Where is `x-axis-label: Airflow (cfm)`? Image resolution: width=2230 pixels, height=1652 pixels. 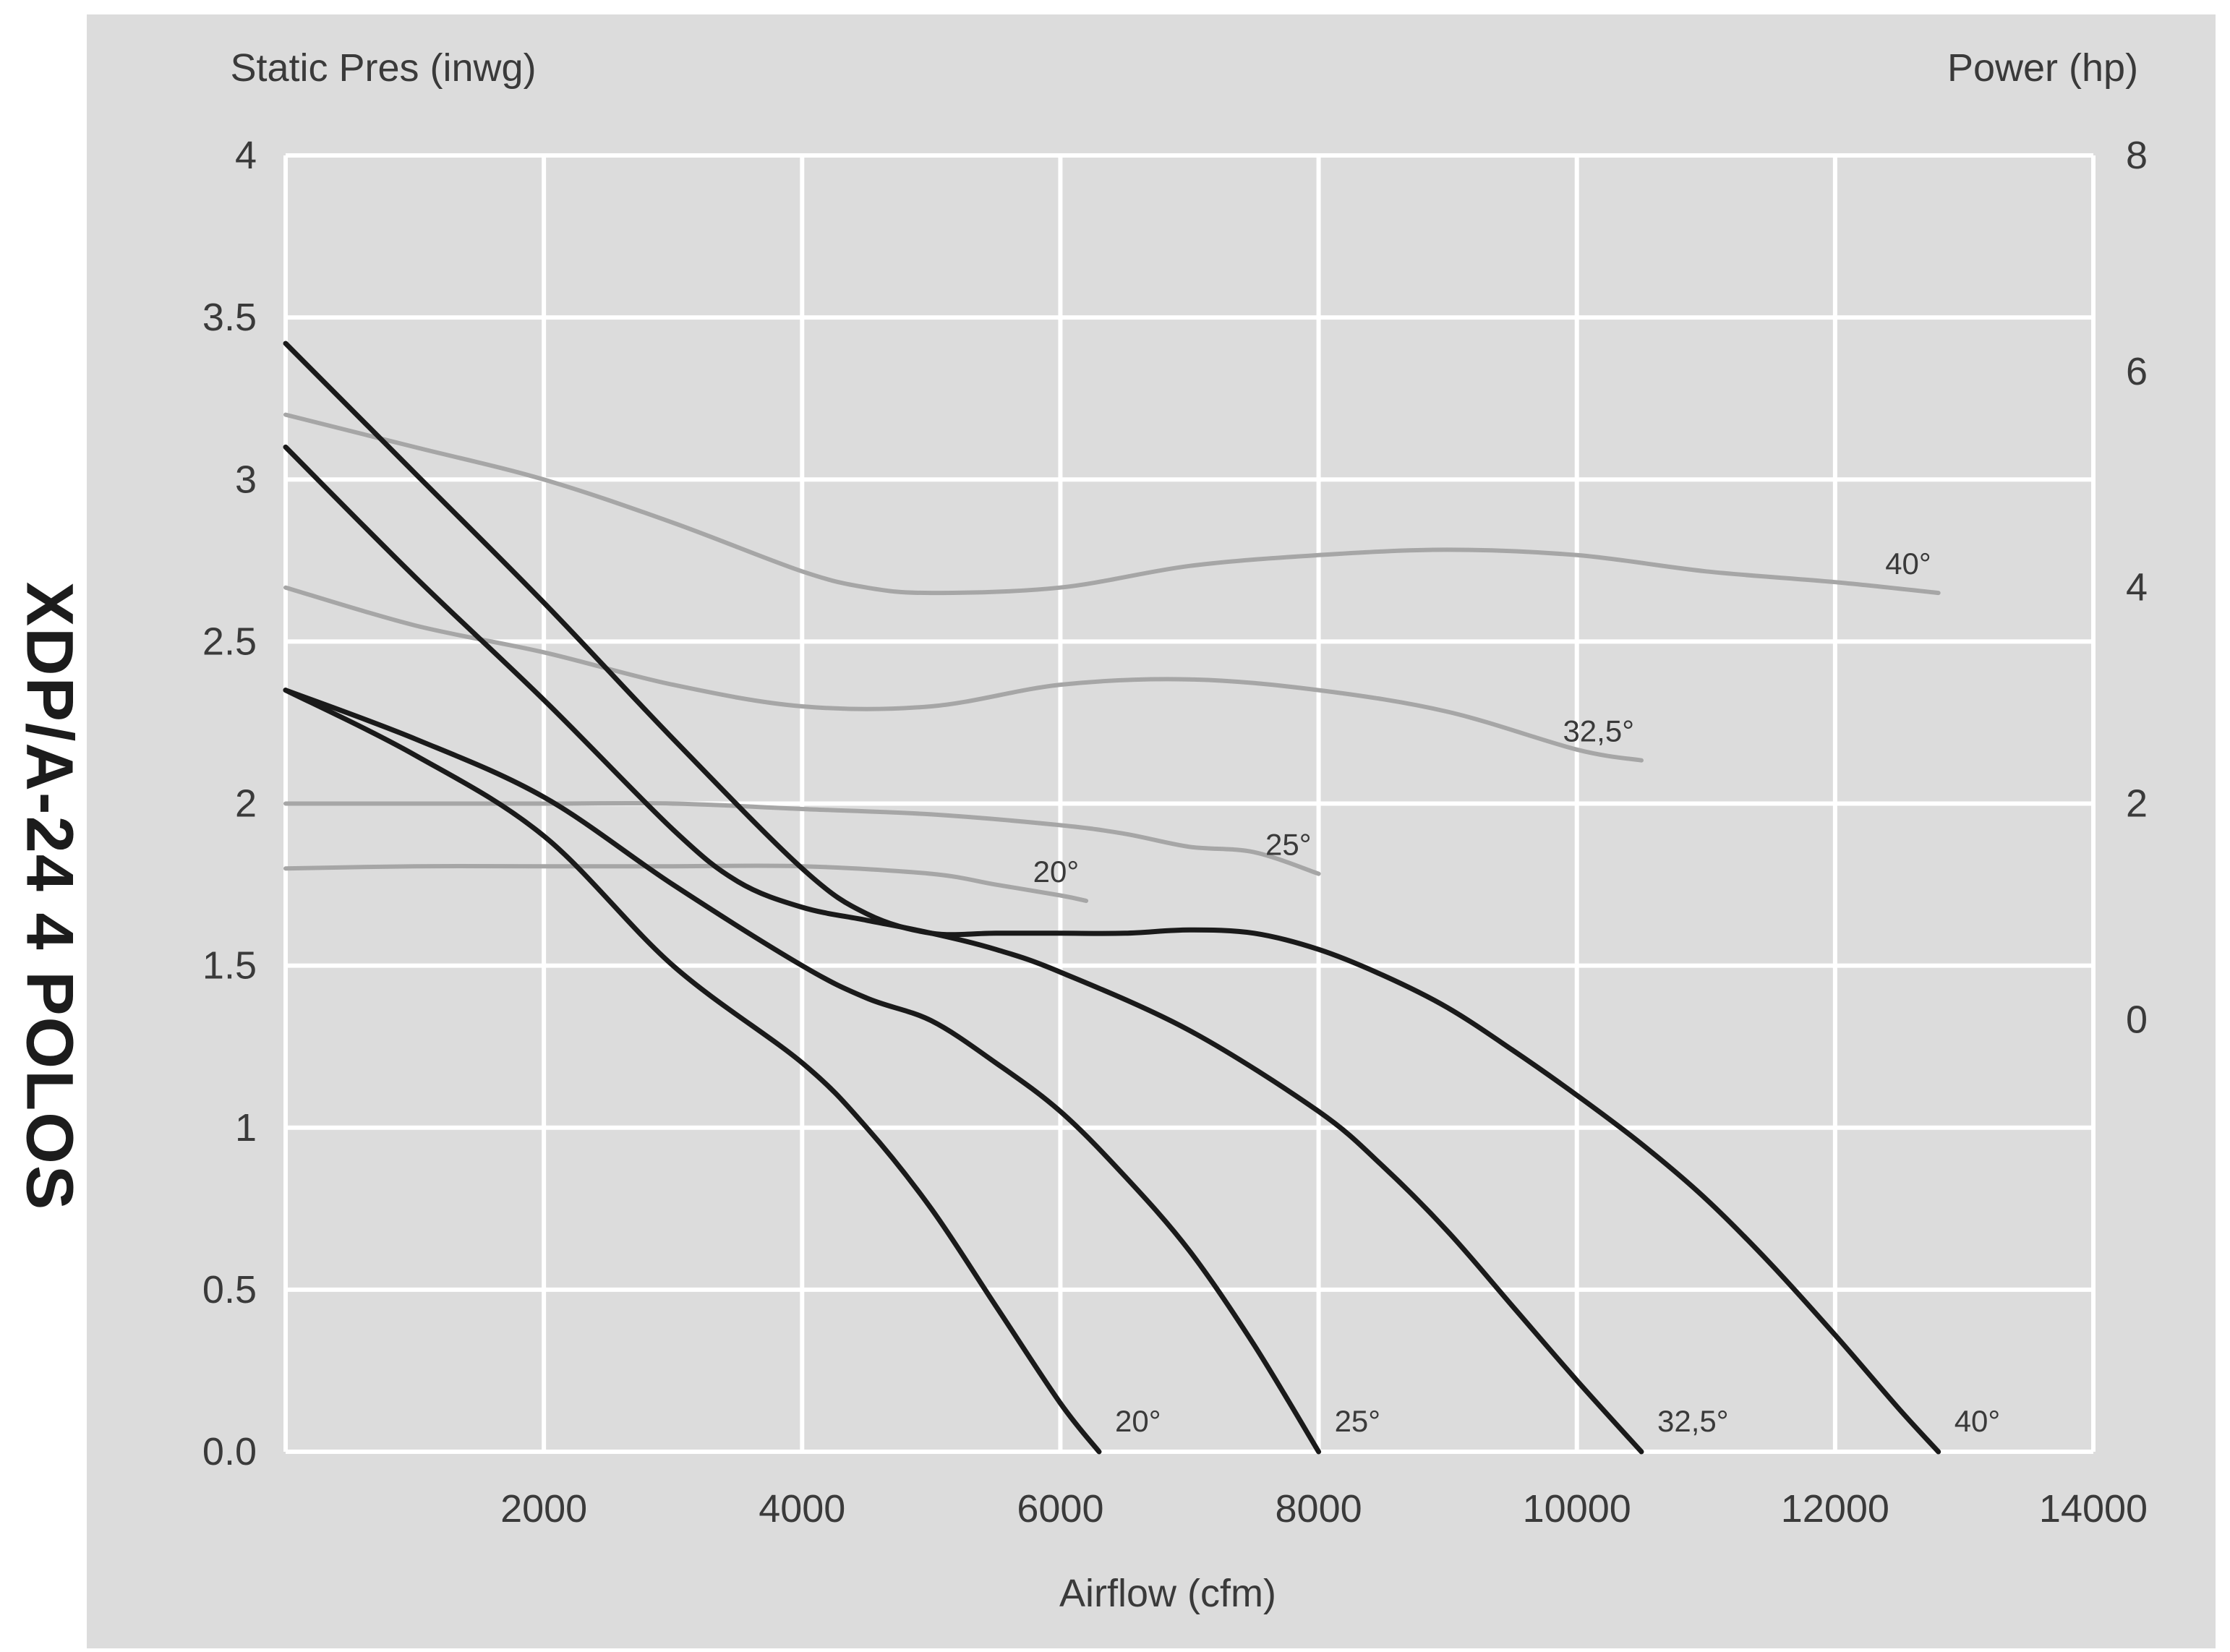
x-axis-label: Airflow (cfm) is located at coordinates (1167, 1594).